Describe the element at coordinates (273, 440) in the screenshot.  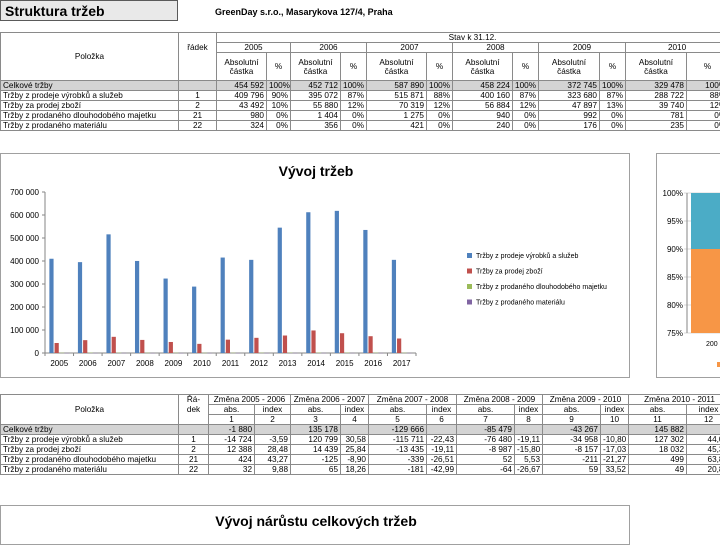
I see `cell-value: -3,59` at that location.